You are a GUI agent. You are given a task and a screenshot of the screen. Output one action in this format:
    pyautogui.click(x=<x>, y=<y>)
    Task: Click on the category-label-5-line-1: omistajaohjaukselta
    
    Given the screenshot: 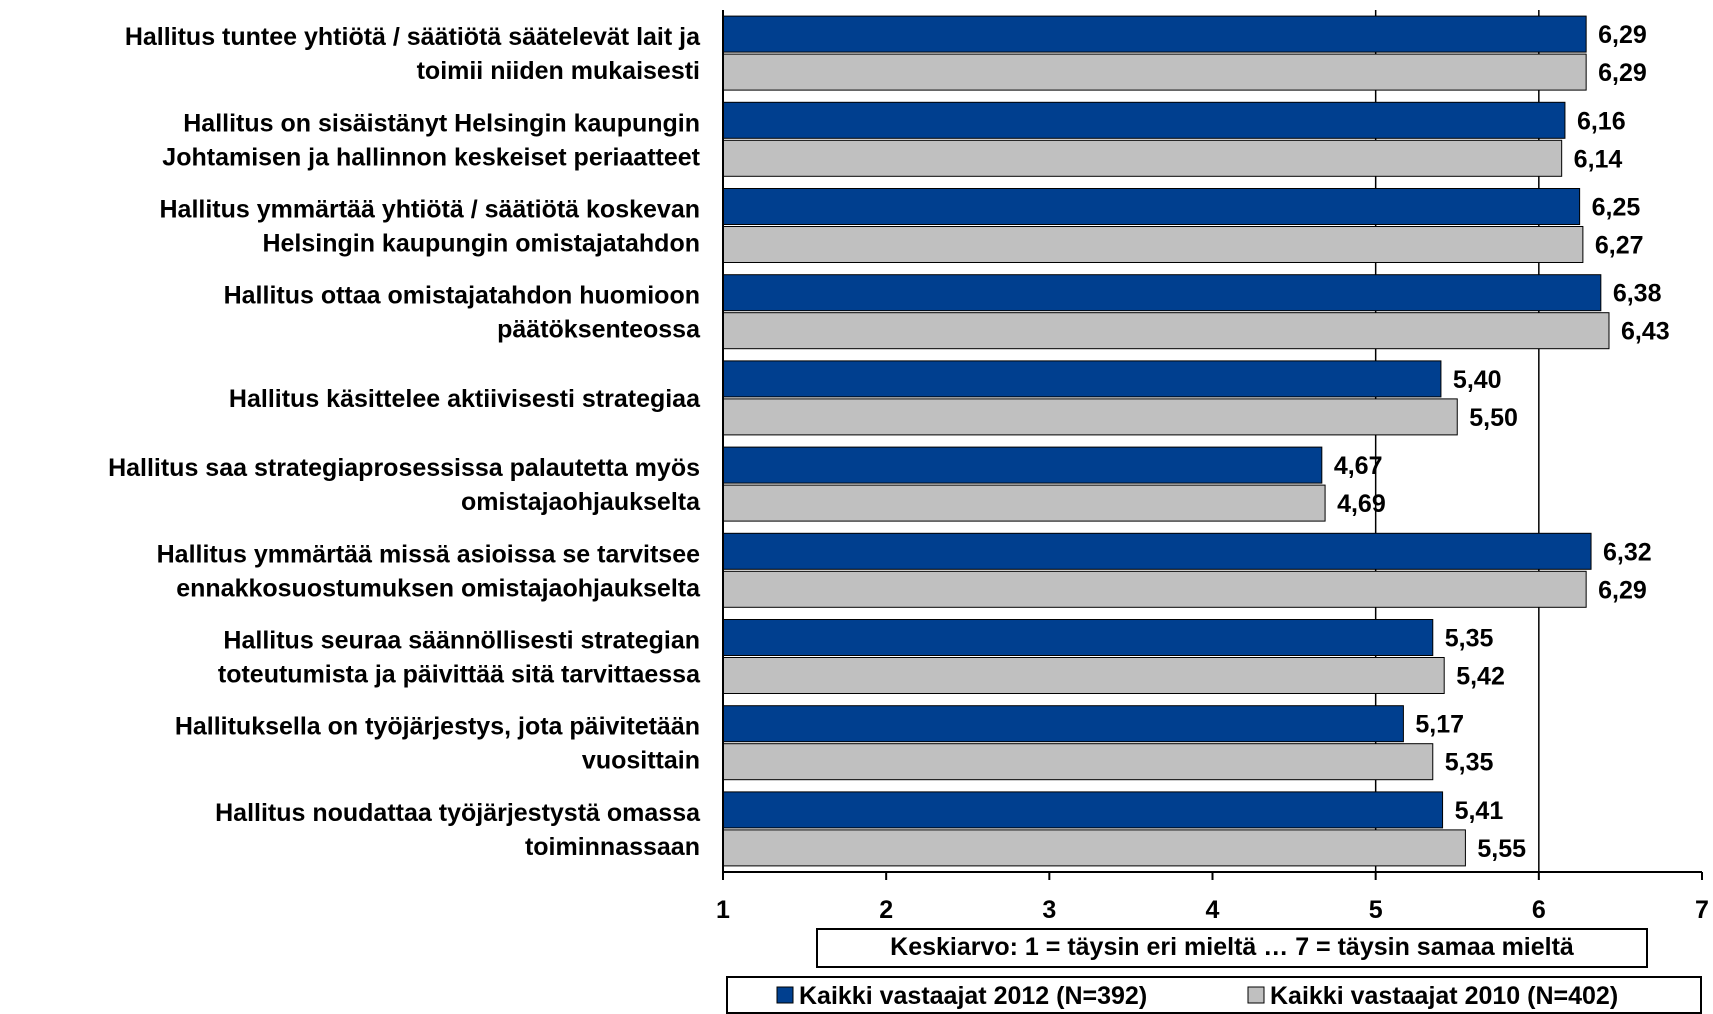 What is the action you would take?
    pyautogui.click(x=581, y=502)
    